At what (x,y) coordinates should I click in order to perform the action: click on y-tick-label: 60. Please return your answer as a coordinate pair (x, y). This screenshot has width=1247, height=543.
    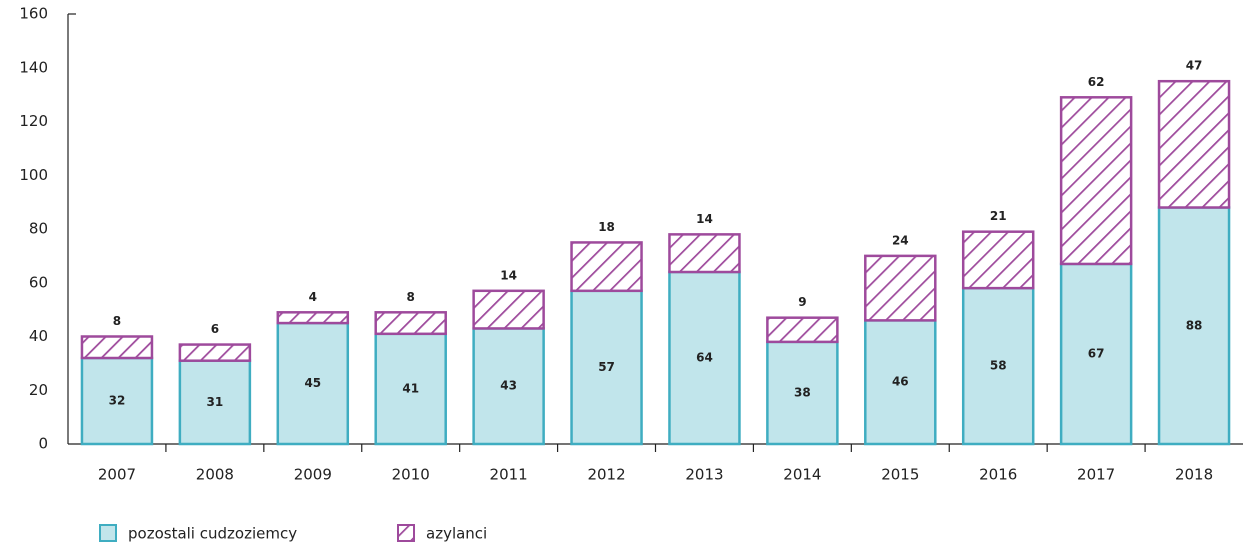
    Looking at the image, I should click on (38, 282).